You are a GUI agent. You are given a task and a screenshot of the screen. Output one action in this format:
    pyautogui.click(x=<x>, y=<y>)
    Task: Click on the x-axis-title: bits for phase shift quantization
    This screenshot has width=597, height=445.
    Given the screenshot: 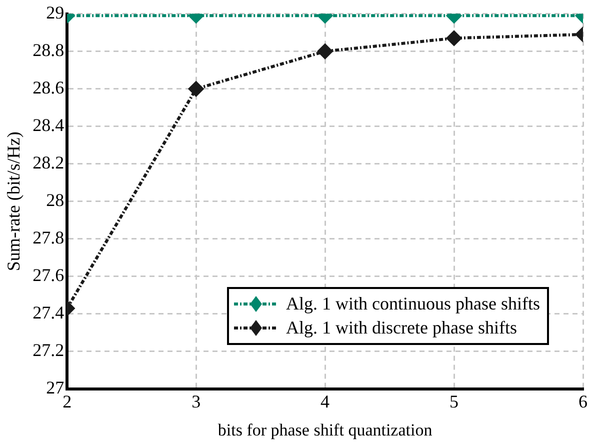 What is the action you would take?
    pyautogui.click(x=325, y=430)
    